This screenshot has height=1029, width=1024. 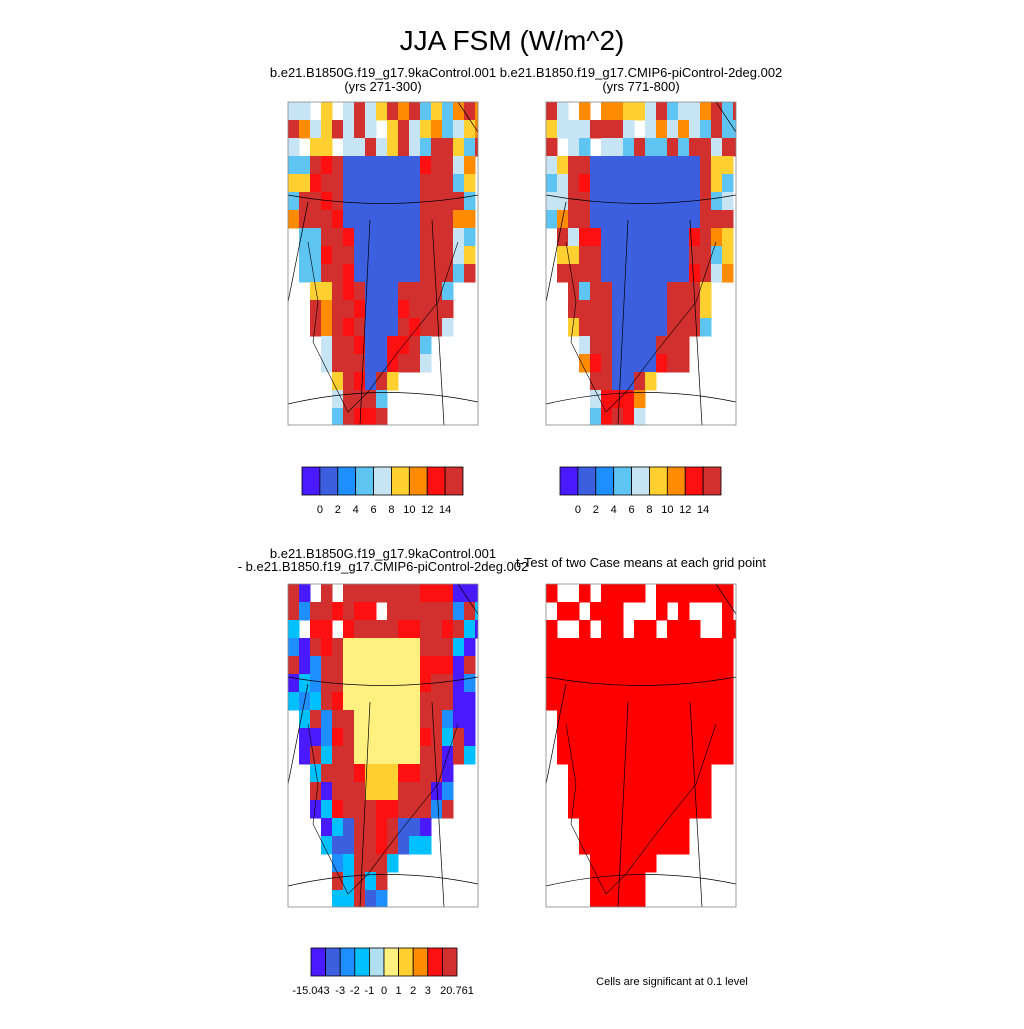 What do you see at coordinates (445, 510) in the screenshot?
I see `colorbar-label: 14` at bounding box center [445, 510].